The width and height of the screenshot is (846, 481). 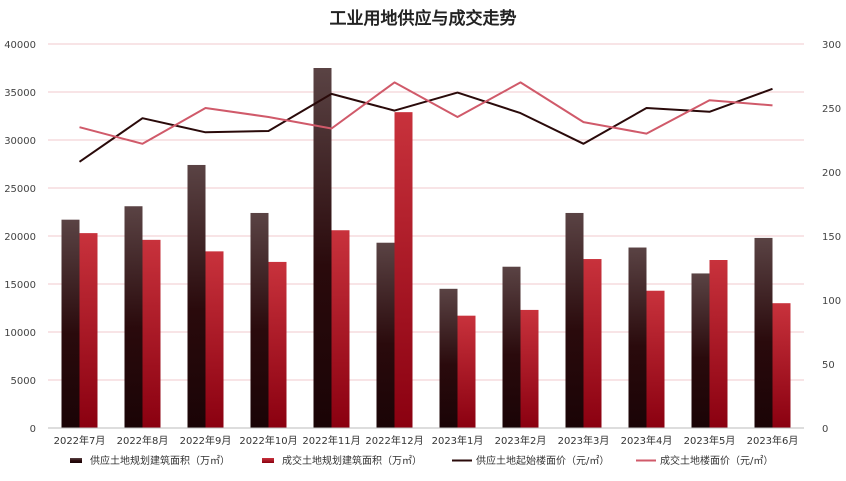 What do you see at coordinates (831, 301) in the screenshot?
I see `y-right-tick-label: 100` at bounding box center [831, 301].